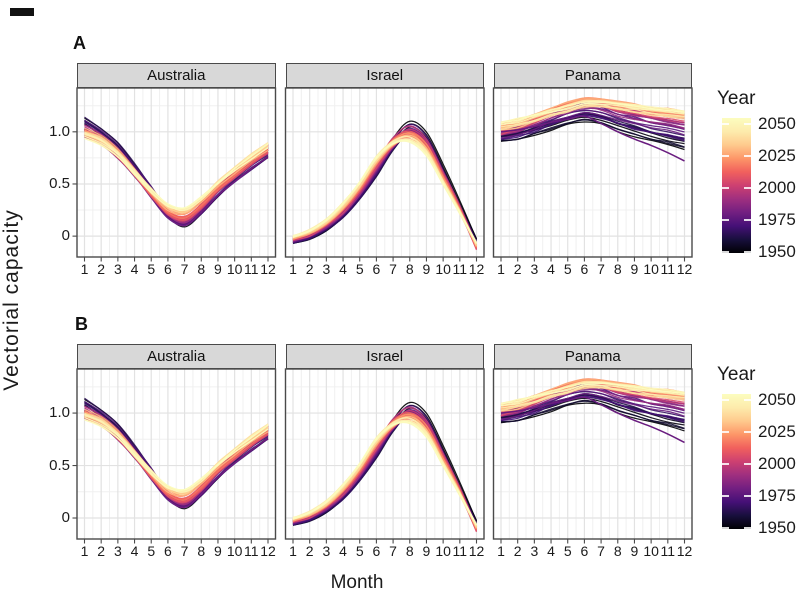 The image size is (800, 602). I want to click on facet-label: Israel, so click(385, 75).